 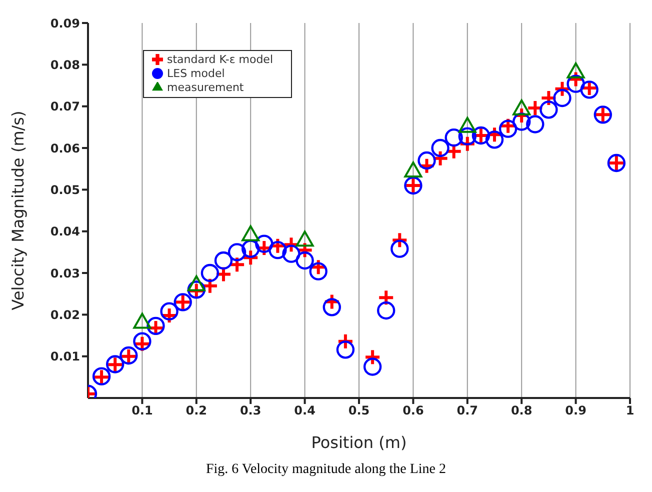 I want to click on x-tick-label: 0.7, so click(x=467, y=411).